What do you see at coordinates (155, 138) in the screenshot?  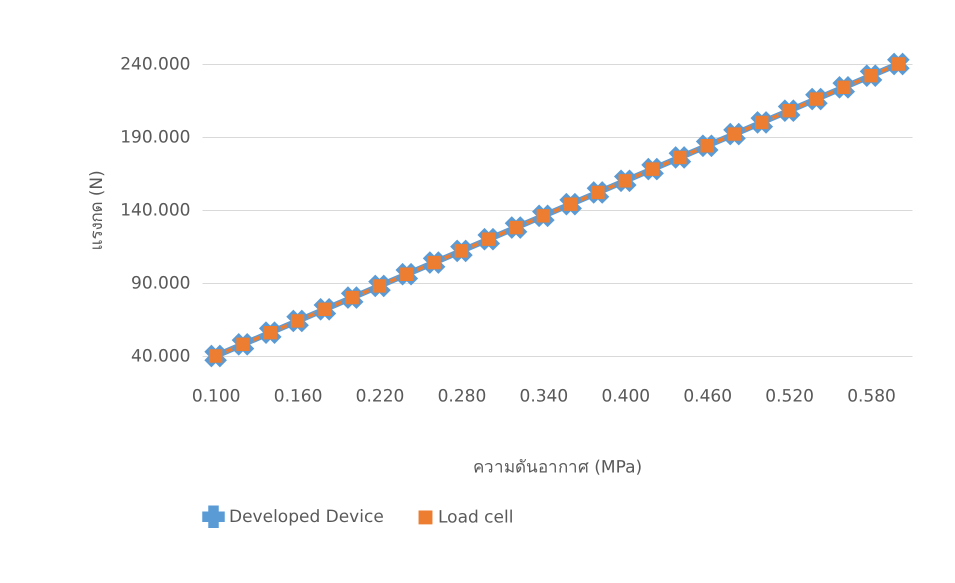 I see `y-tick-label: 190.000` at bounding box center [155, 138].